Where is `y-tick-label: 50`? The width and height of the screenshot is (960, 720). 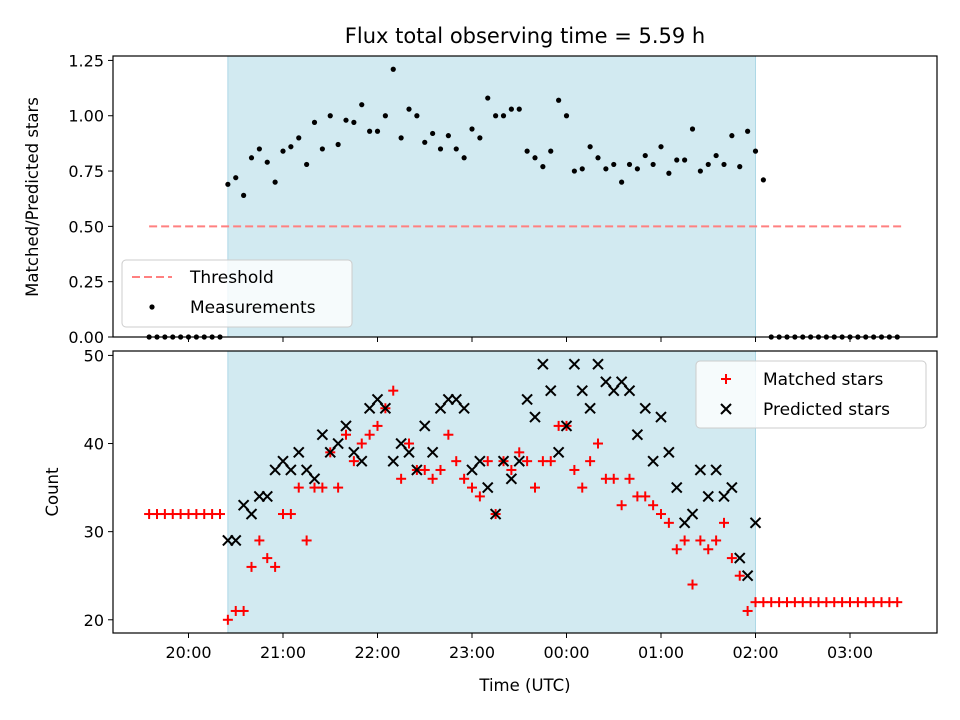 y-tick-label: 50 is located at coordinates (94, 355).